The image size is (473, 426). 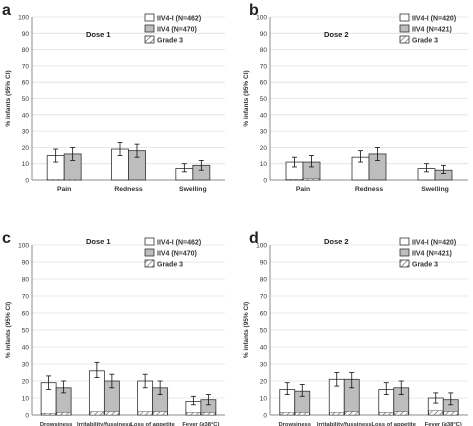 What do you see at coordinates (56, 424) in the screenshot?
I see `x-tick-label: Drowsiness` at bounding box center [56, 424].